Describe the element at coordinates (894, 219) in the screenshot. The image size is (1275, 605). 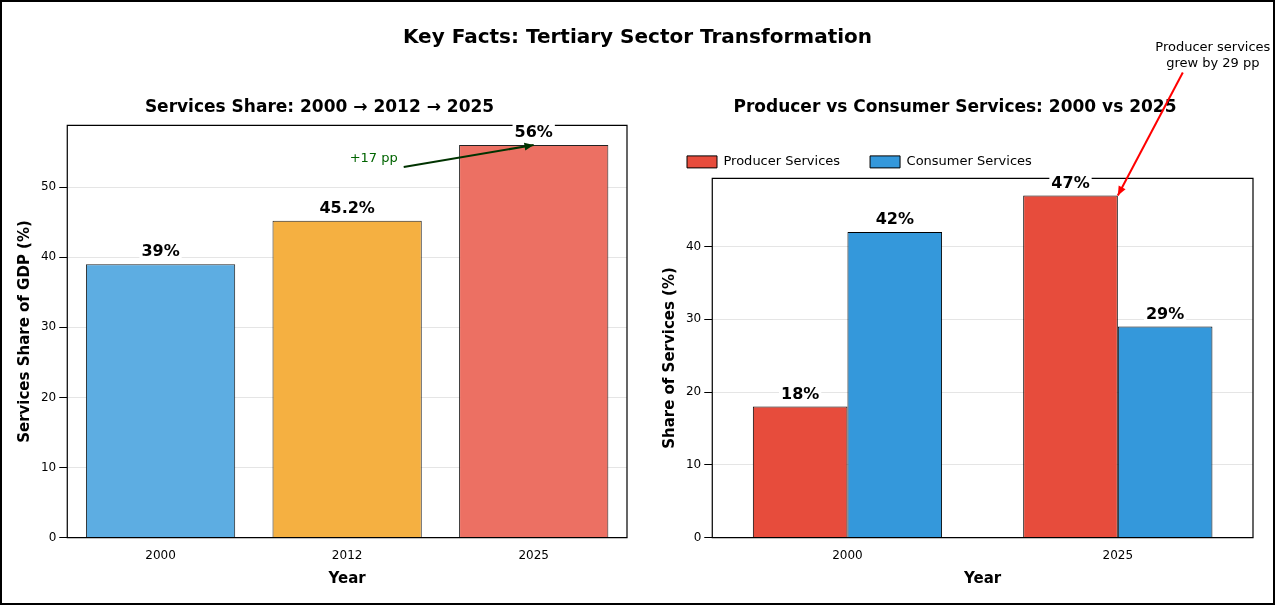
I see `data-label: 42%` at that location.